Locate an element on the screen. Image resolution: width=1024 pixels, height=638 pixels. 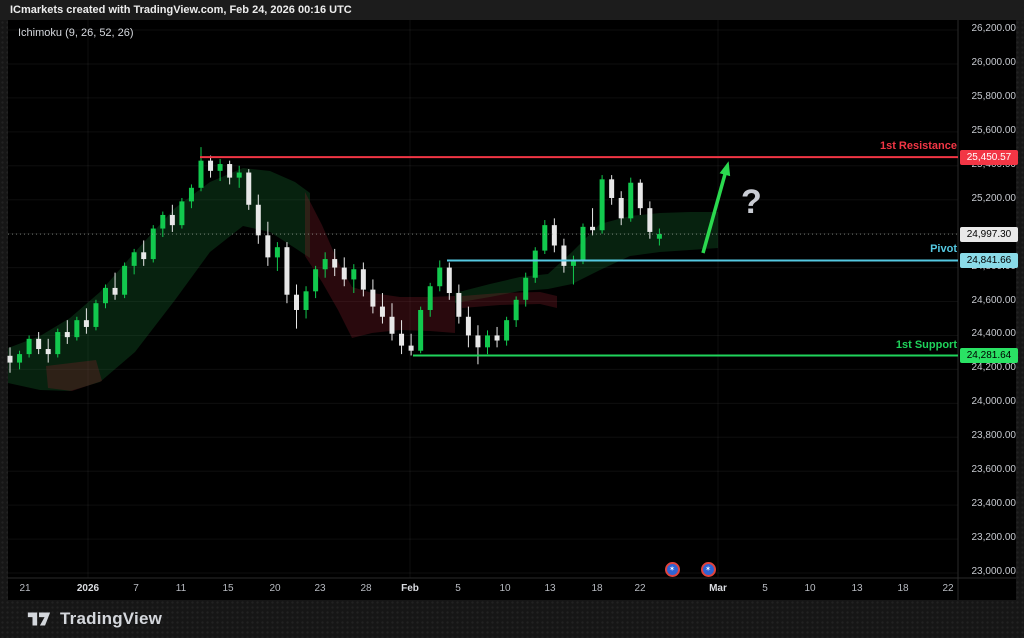
time-tick: Mar is located at coordinates (718, 588).